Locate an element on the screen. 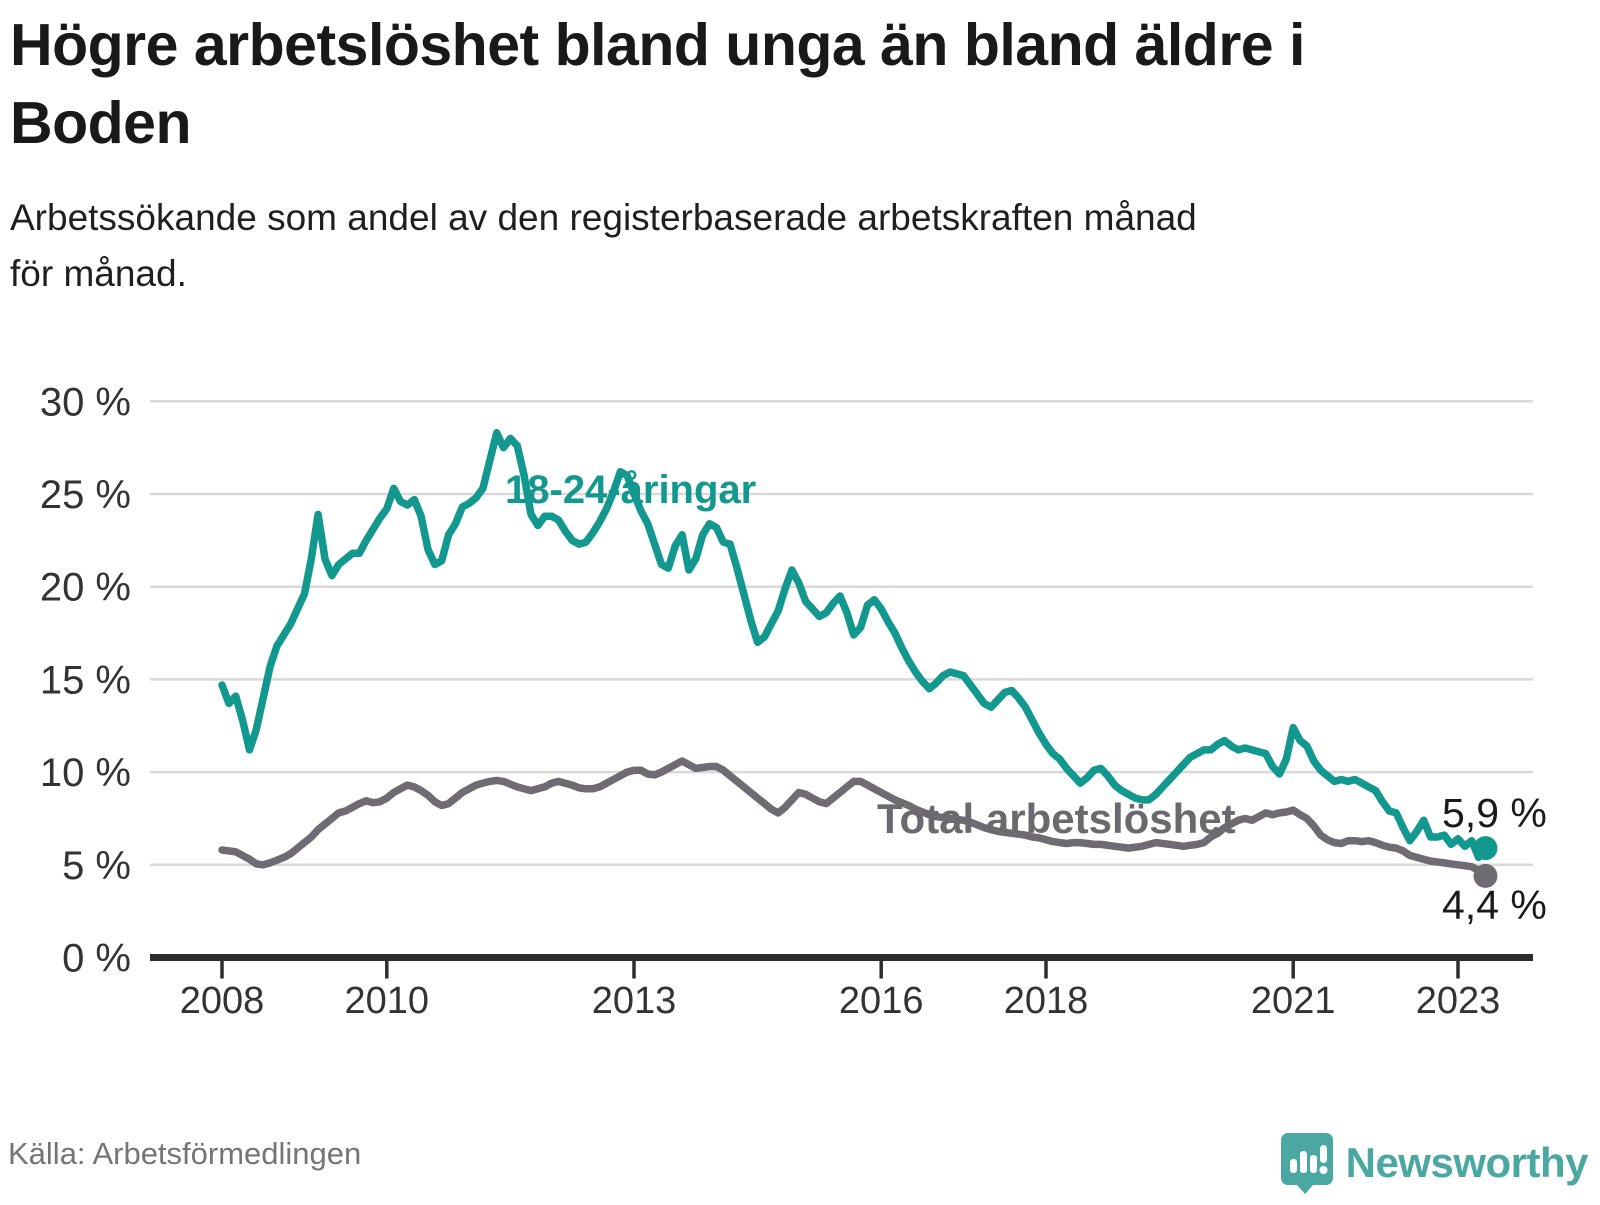 The image size is (1600, 1205). y-tick-label-30: 30 % is located at coordinates (85, 402).